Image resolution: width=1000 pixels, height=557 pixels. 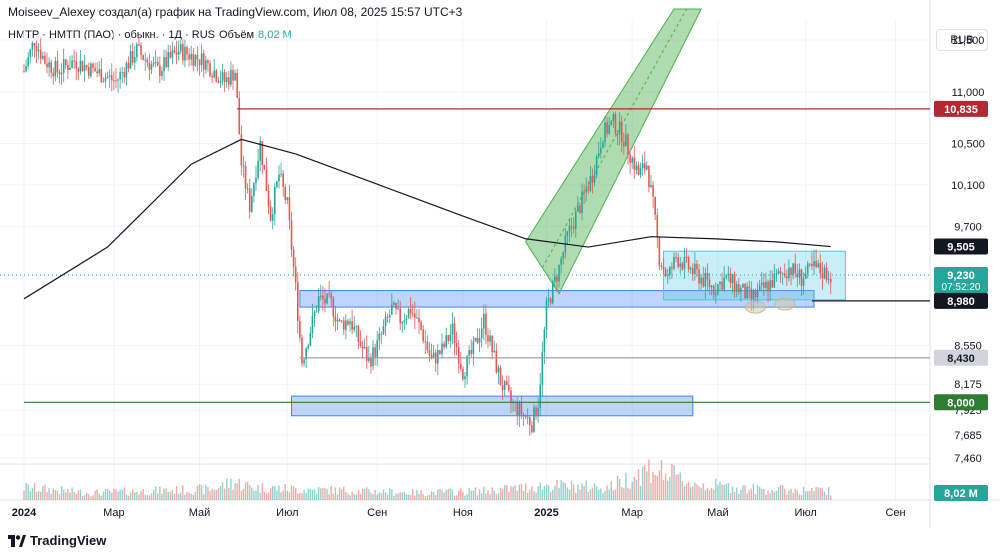 What do you see at coordinates (962, 40) in the screenshot?
I see `currency-button: RUB` at bounding box center [962, 40].